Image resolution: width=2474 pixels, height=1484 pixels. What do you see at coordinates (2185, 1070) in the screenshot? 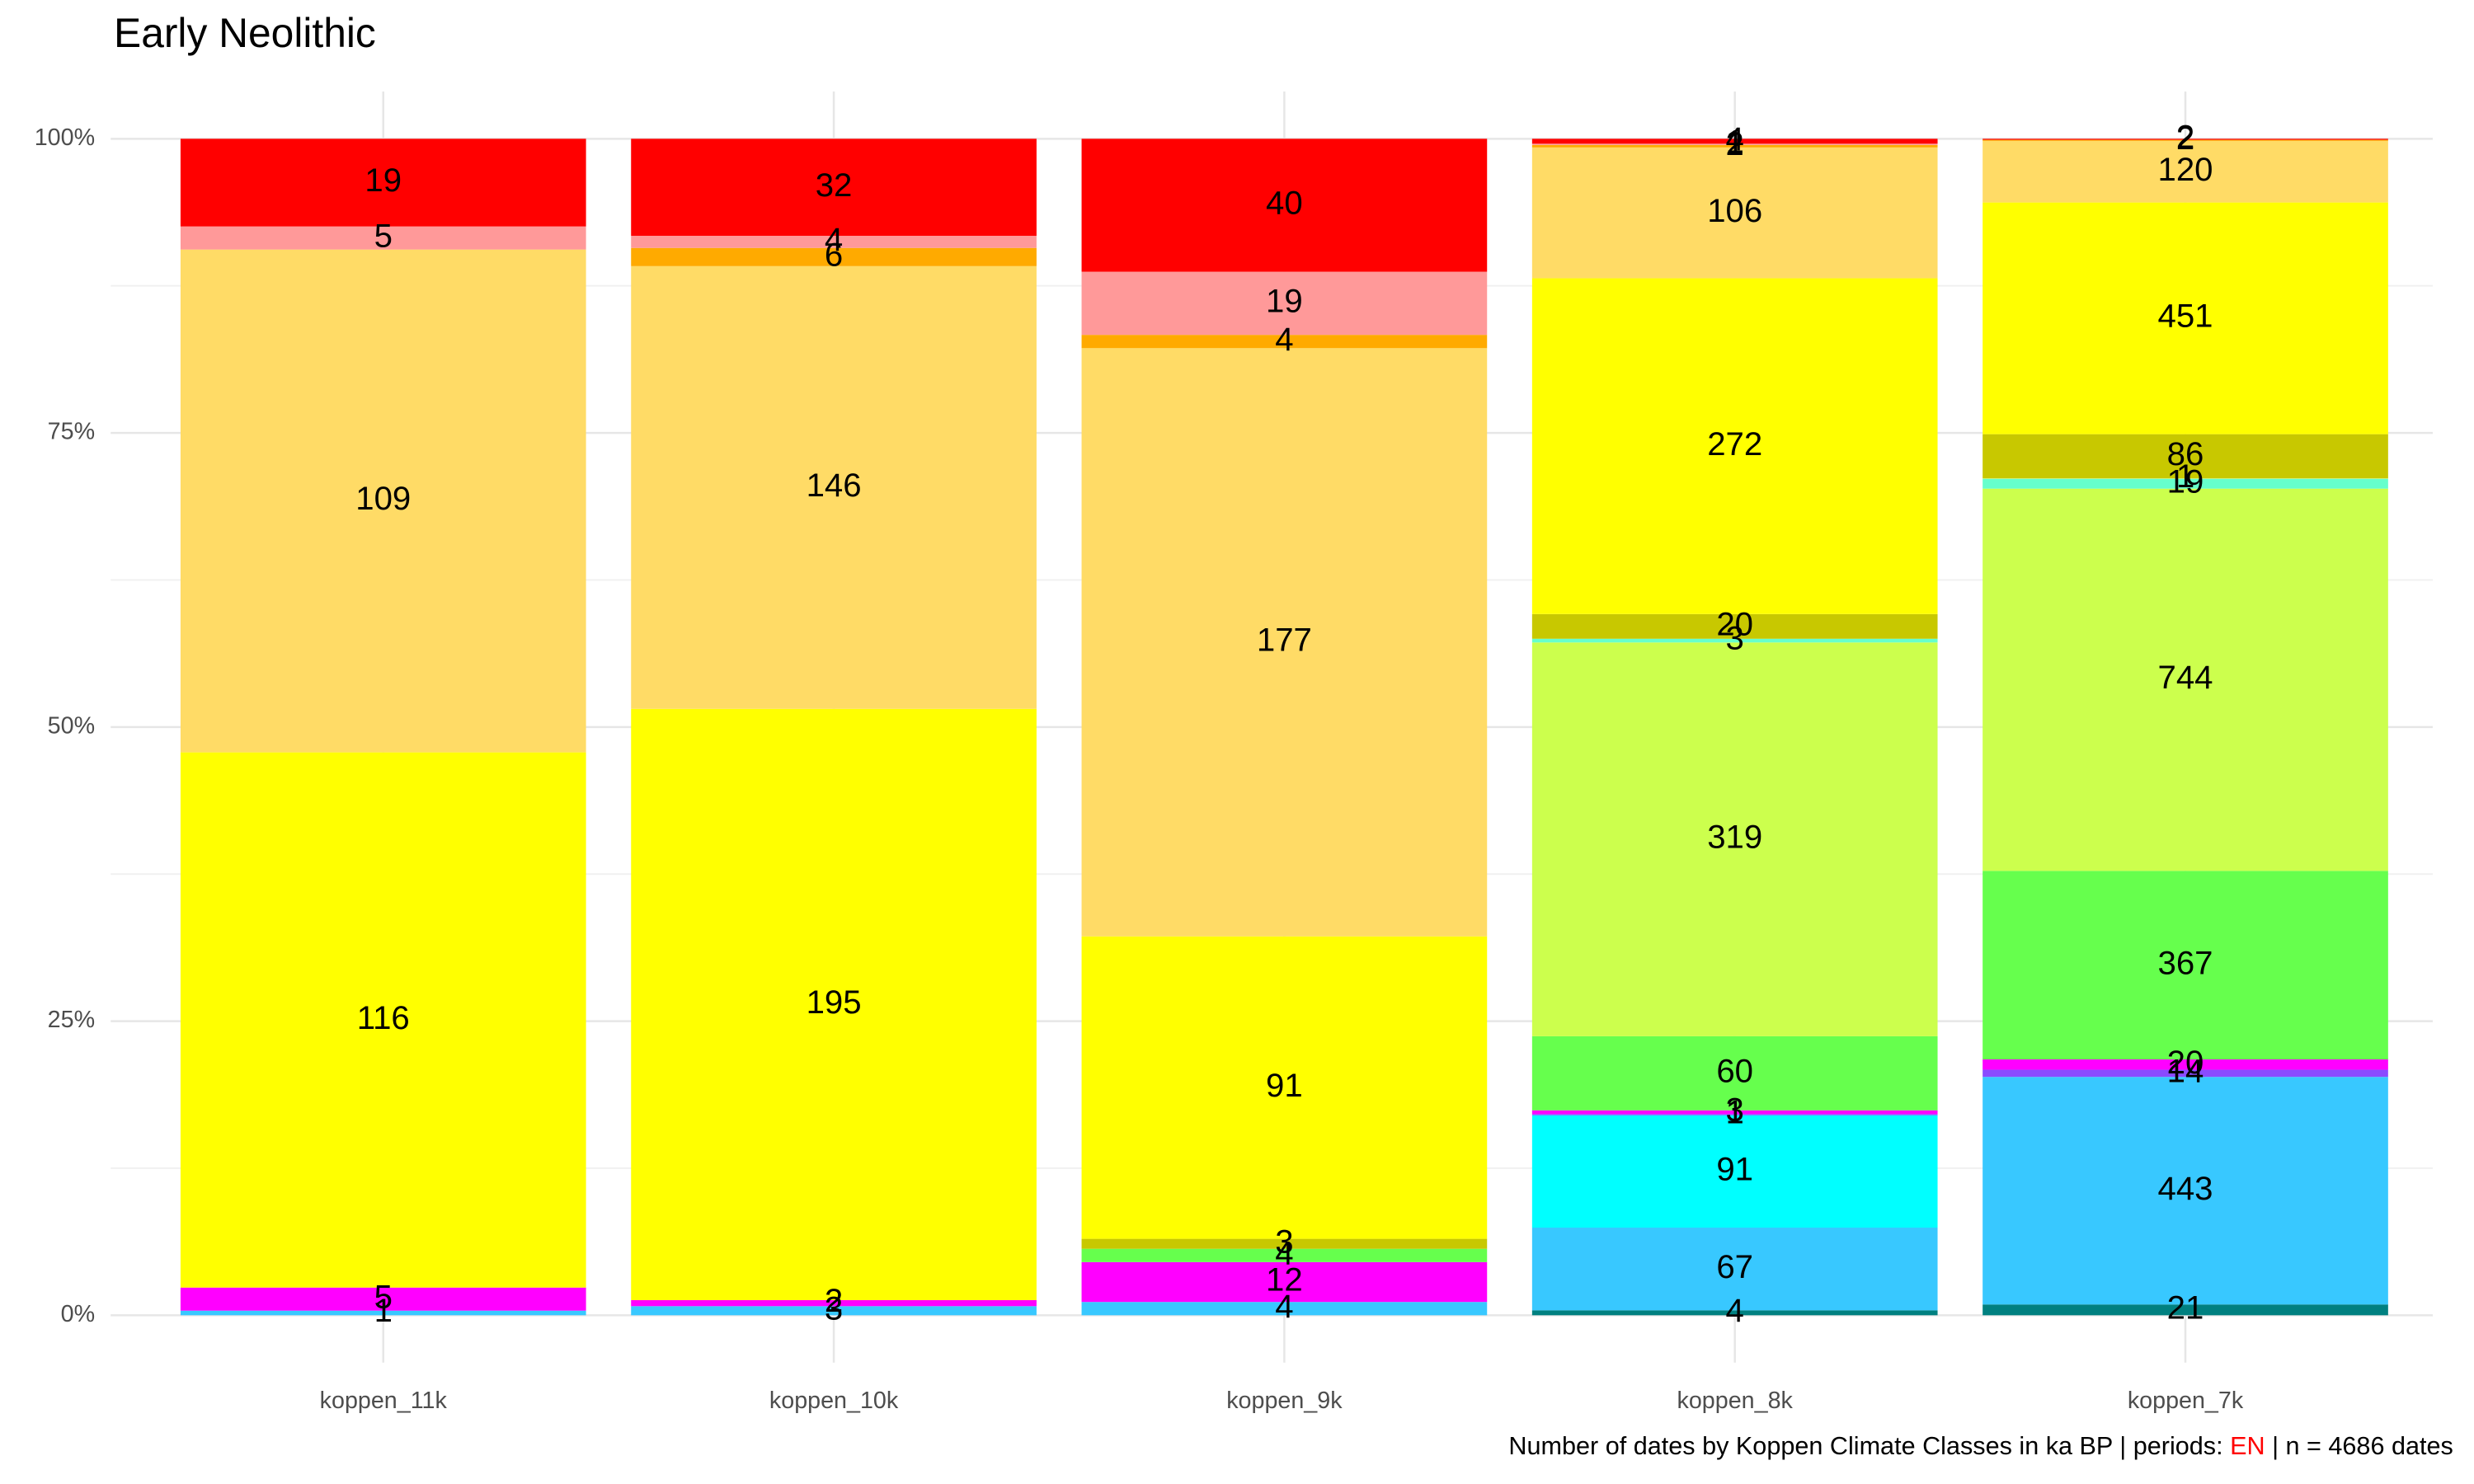
I see `data-label: 14` at bounding box center [2185, 1070].